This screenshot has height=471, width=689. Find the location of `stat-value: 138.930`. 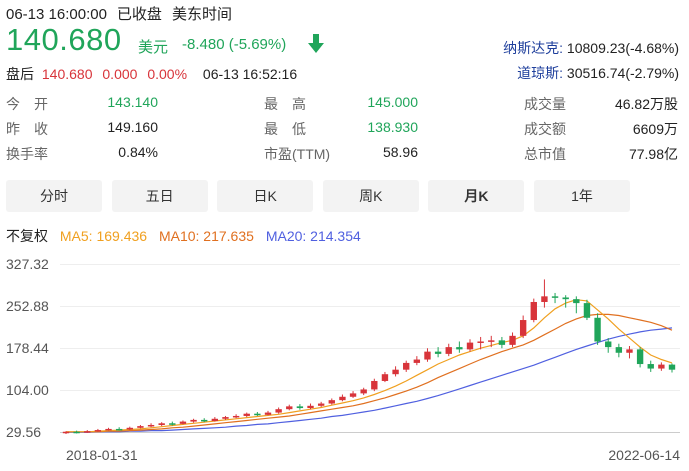

stat-value: 138.930 is located at coordinates (392, 127).